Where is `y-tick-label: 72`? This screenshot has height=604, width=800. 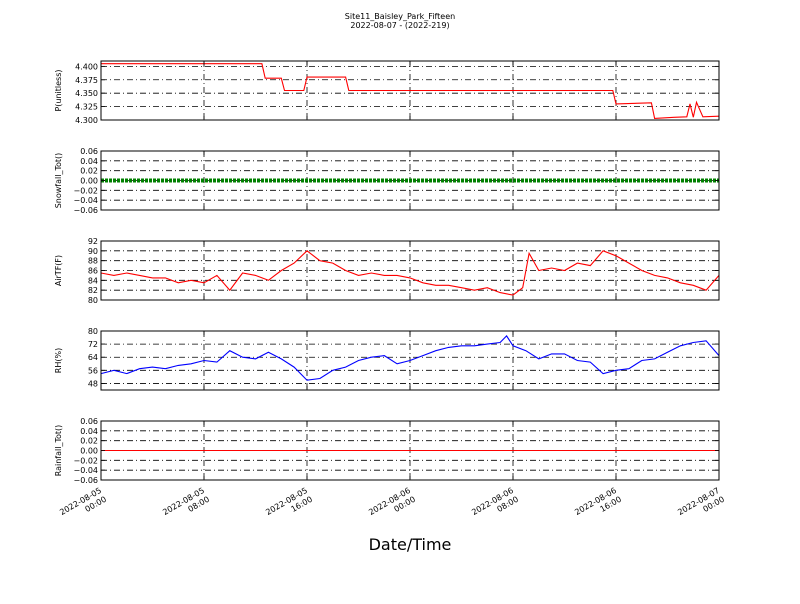 y-tick-label: 72 is located at coordinates (93, 344).